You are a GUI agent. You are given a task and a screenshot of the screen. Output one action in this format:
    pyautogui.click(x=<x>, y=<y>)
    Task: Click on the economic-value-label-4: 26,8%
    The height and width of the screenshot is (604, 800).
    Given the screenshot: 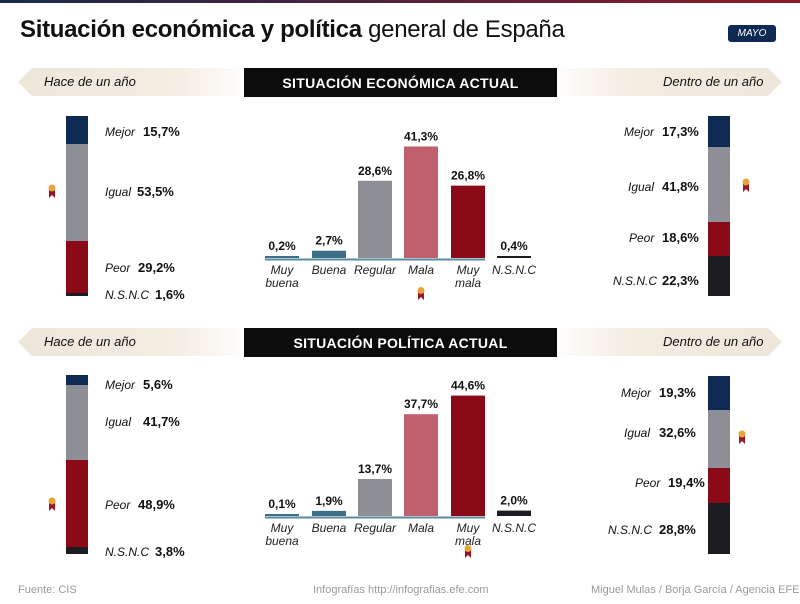 What is the action you would take?
    pyautogui.click(x=468, y=176)
    